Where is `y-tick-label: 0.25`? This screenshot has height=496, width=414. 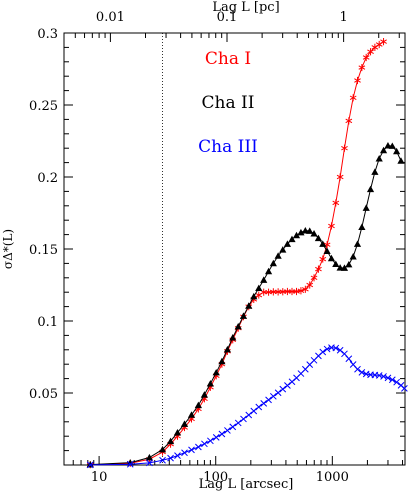 y-tick-label: 0.25 is located at coordinates (43, 106).